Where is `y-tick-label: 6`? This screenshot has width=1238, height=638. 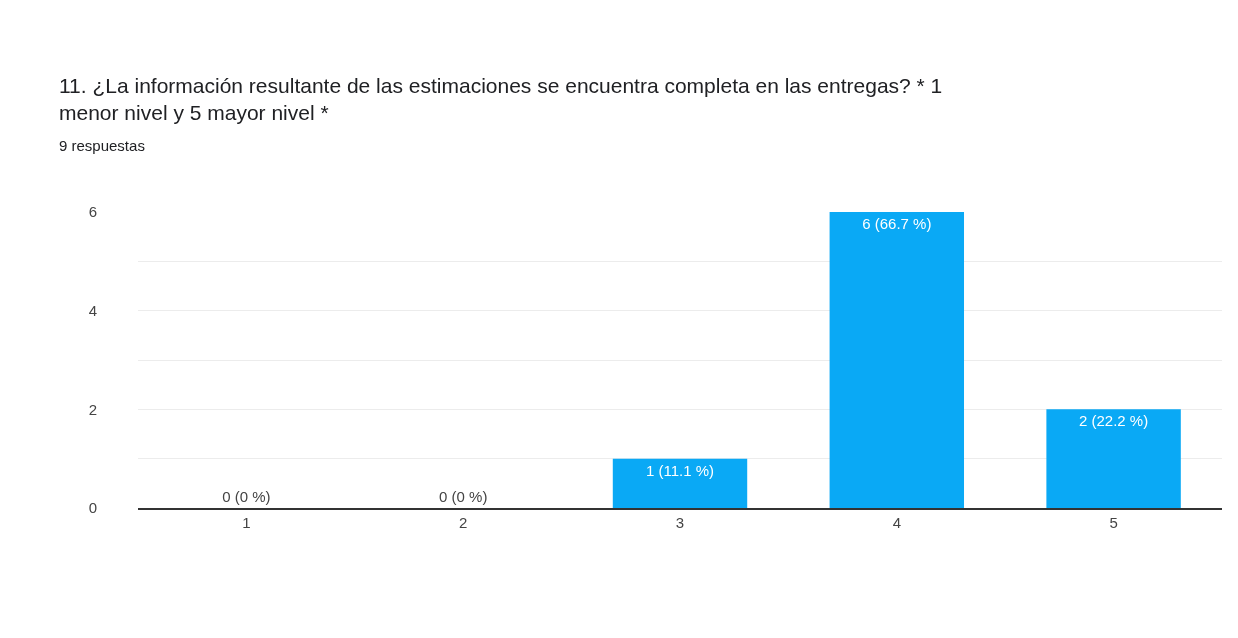
y-tick-label: 6 is located at coordinates (92, 212).